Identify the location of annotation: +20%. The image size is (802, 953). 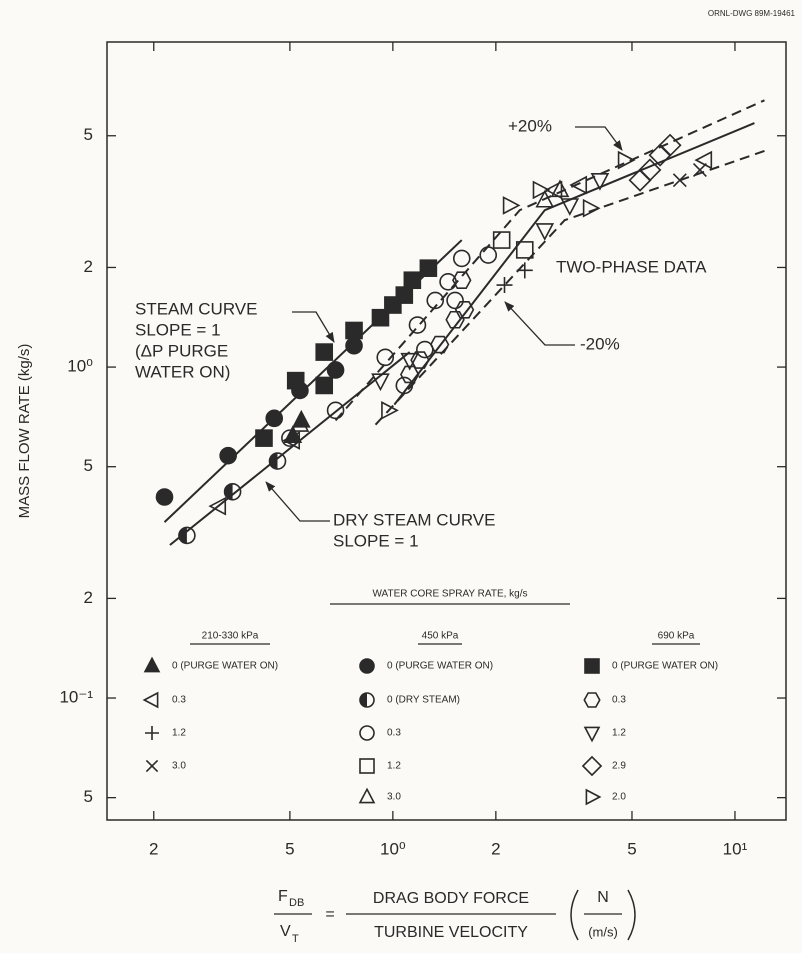
(530, 125).